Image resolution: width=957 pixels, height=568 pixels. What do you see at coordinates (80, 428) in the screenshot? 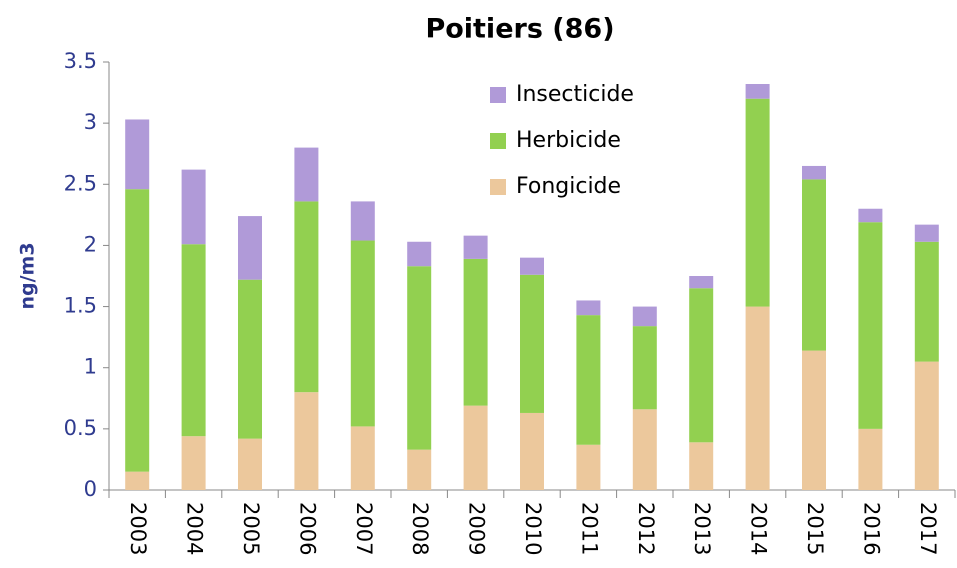
I see `y-tick-label: 0.5` at bounding box center [80, 428].